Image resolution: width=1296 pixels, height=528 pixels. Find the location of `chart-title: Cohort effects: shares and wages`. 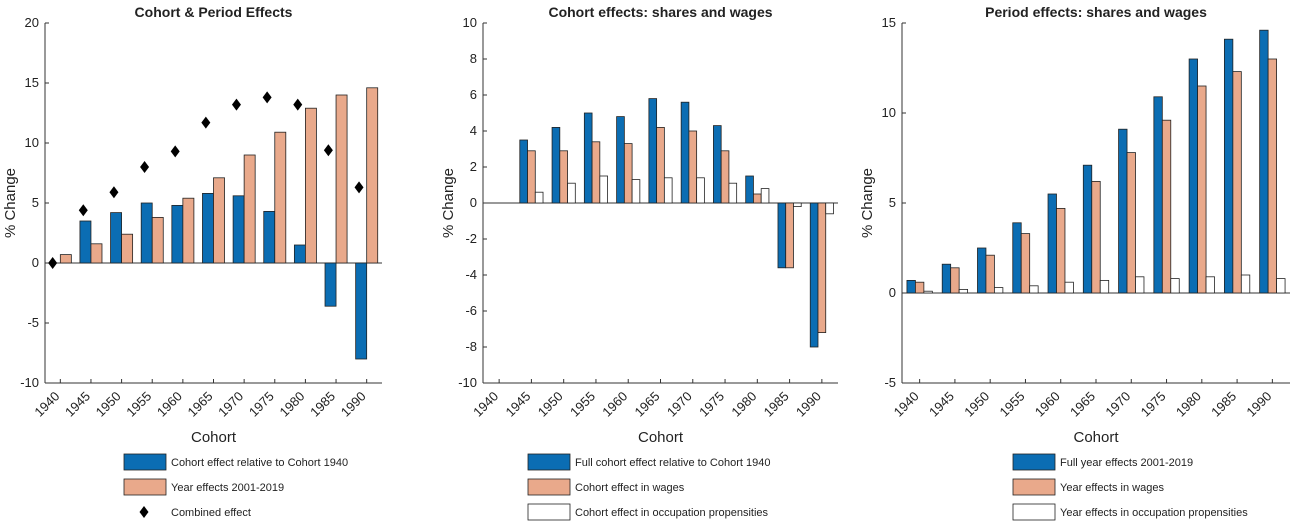

chart-title: Cohort effects: shares and wages is located at coordinates (660, 12).